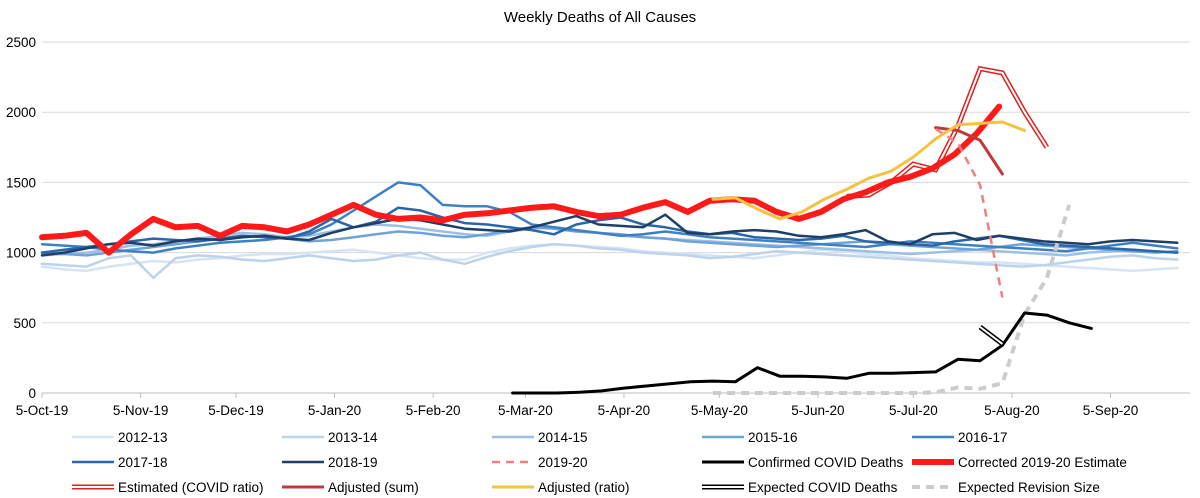  What do you see at coordinates (823, 487) in the screenshot?
I see `legend-expected-covid-deaths-label: Expected COVID Deaths` at bounding box center [823, 487].